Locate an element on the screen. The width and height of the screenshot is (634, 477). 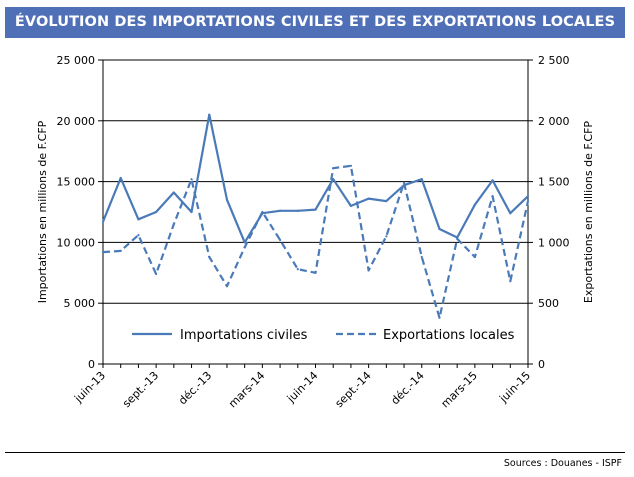
y-tick-label-right: 0 is located at coordinates (541, 364).